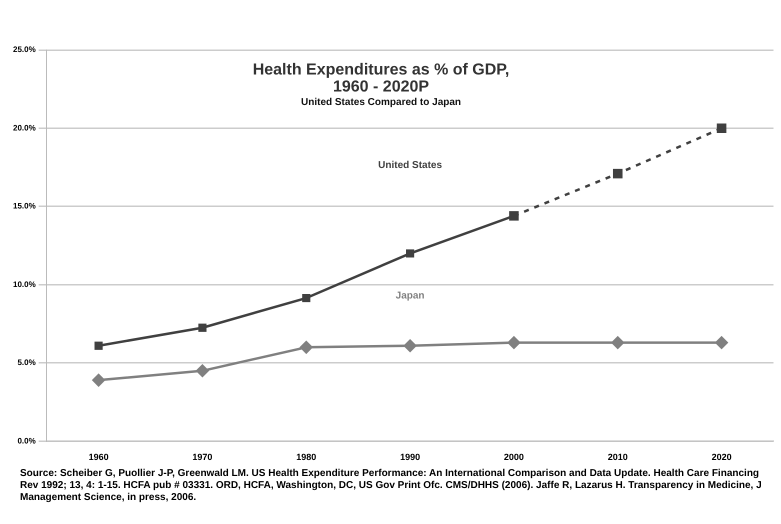  Describe the element at coordinates (26, 363) in the screenshot. I see `y-tick-label: 5.0%` at that location.